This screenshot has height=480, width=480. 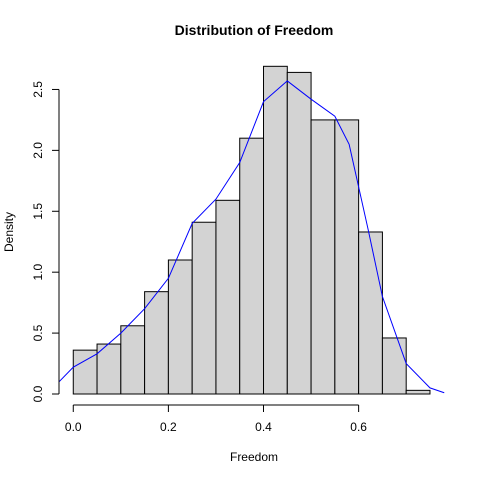 I want to click on chart-title: Distribution of Freedom, so click(x=254, y=30).